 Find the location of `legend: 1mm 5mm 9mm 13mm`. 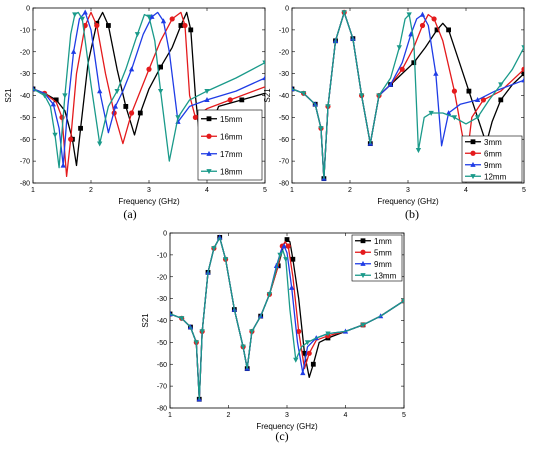

legend: 1mm 5mm 9mm 13mm is located at coordinates (377, 258).